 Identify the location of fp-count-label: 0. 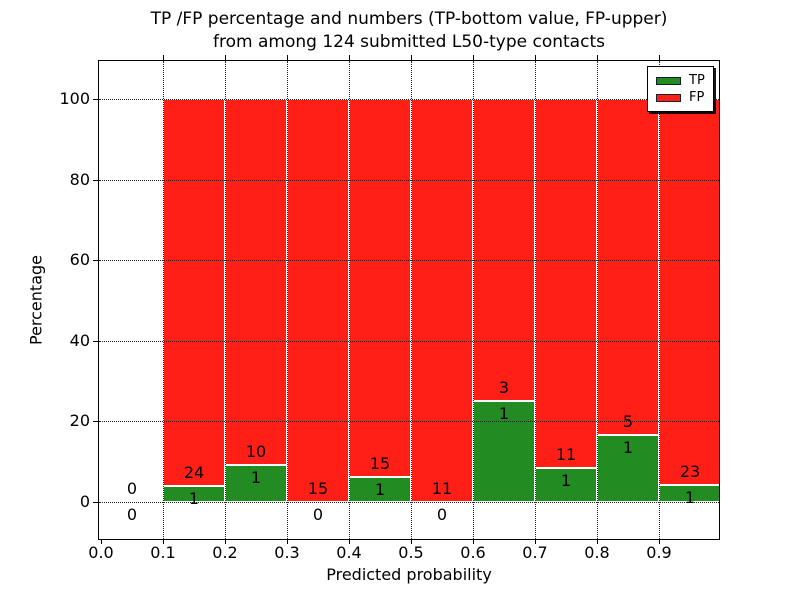
(132, 488).